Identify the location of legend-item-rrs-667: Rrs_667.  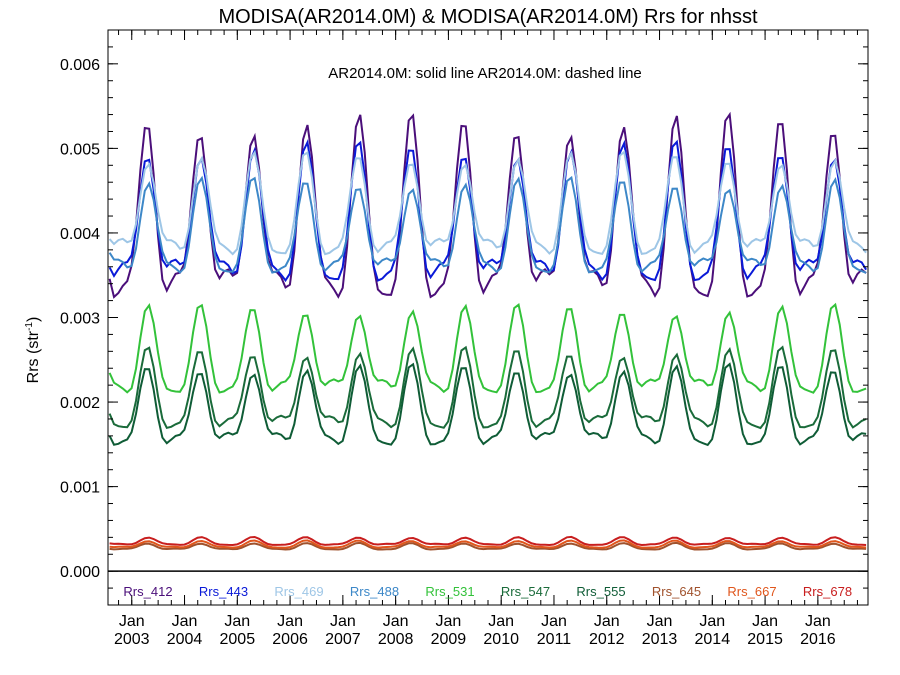
(751, 591).